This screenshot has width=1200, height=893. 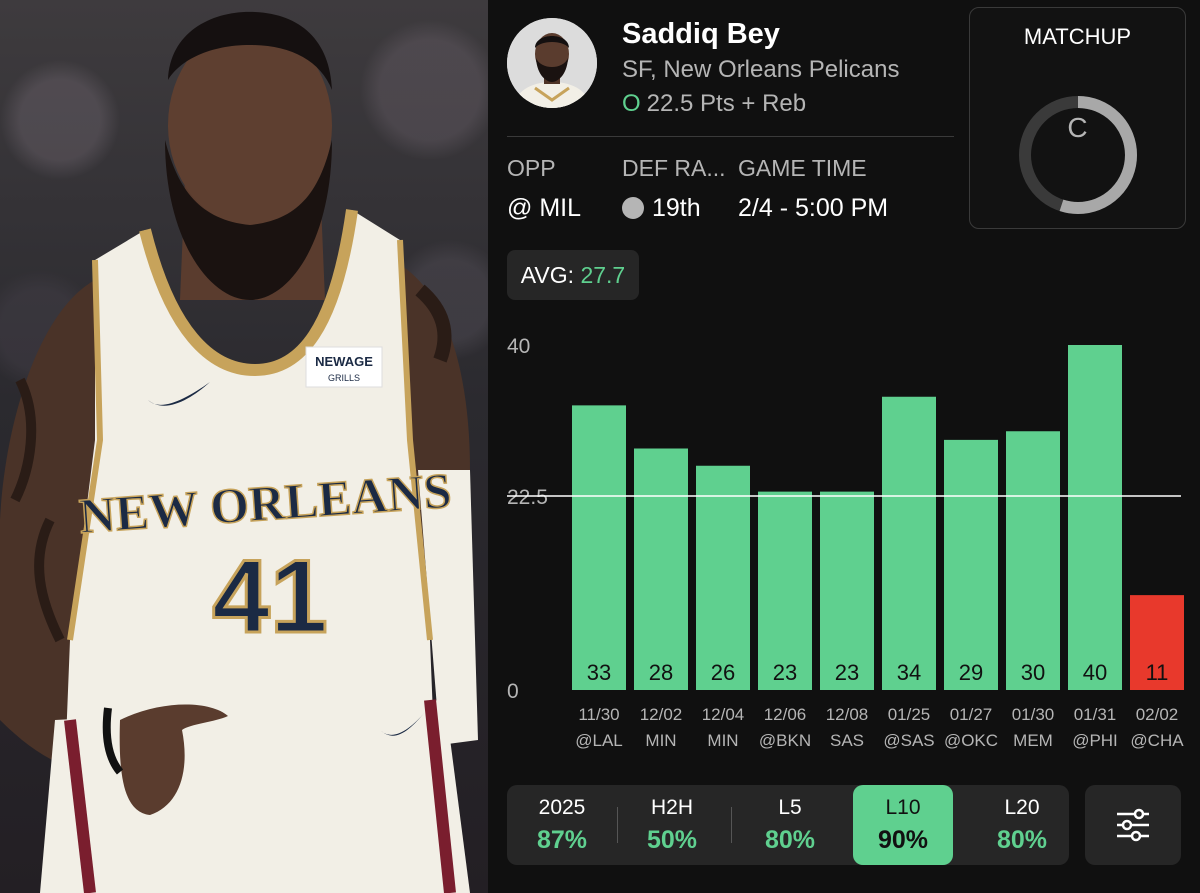 I want to click on matchup-ring-fill, so click(x=1078, y=155).